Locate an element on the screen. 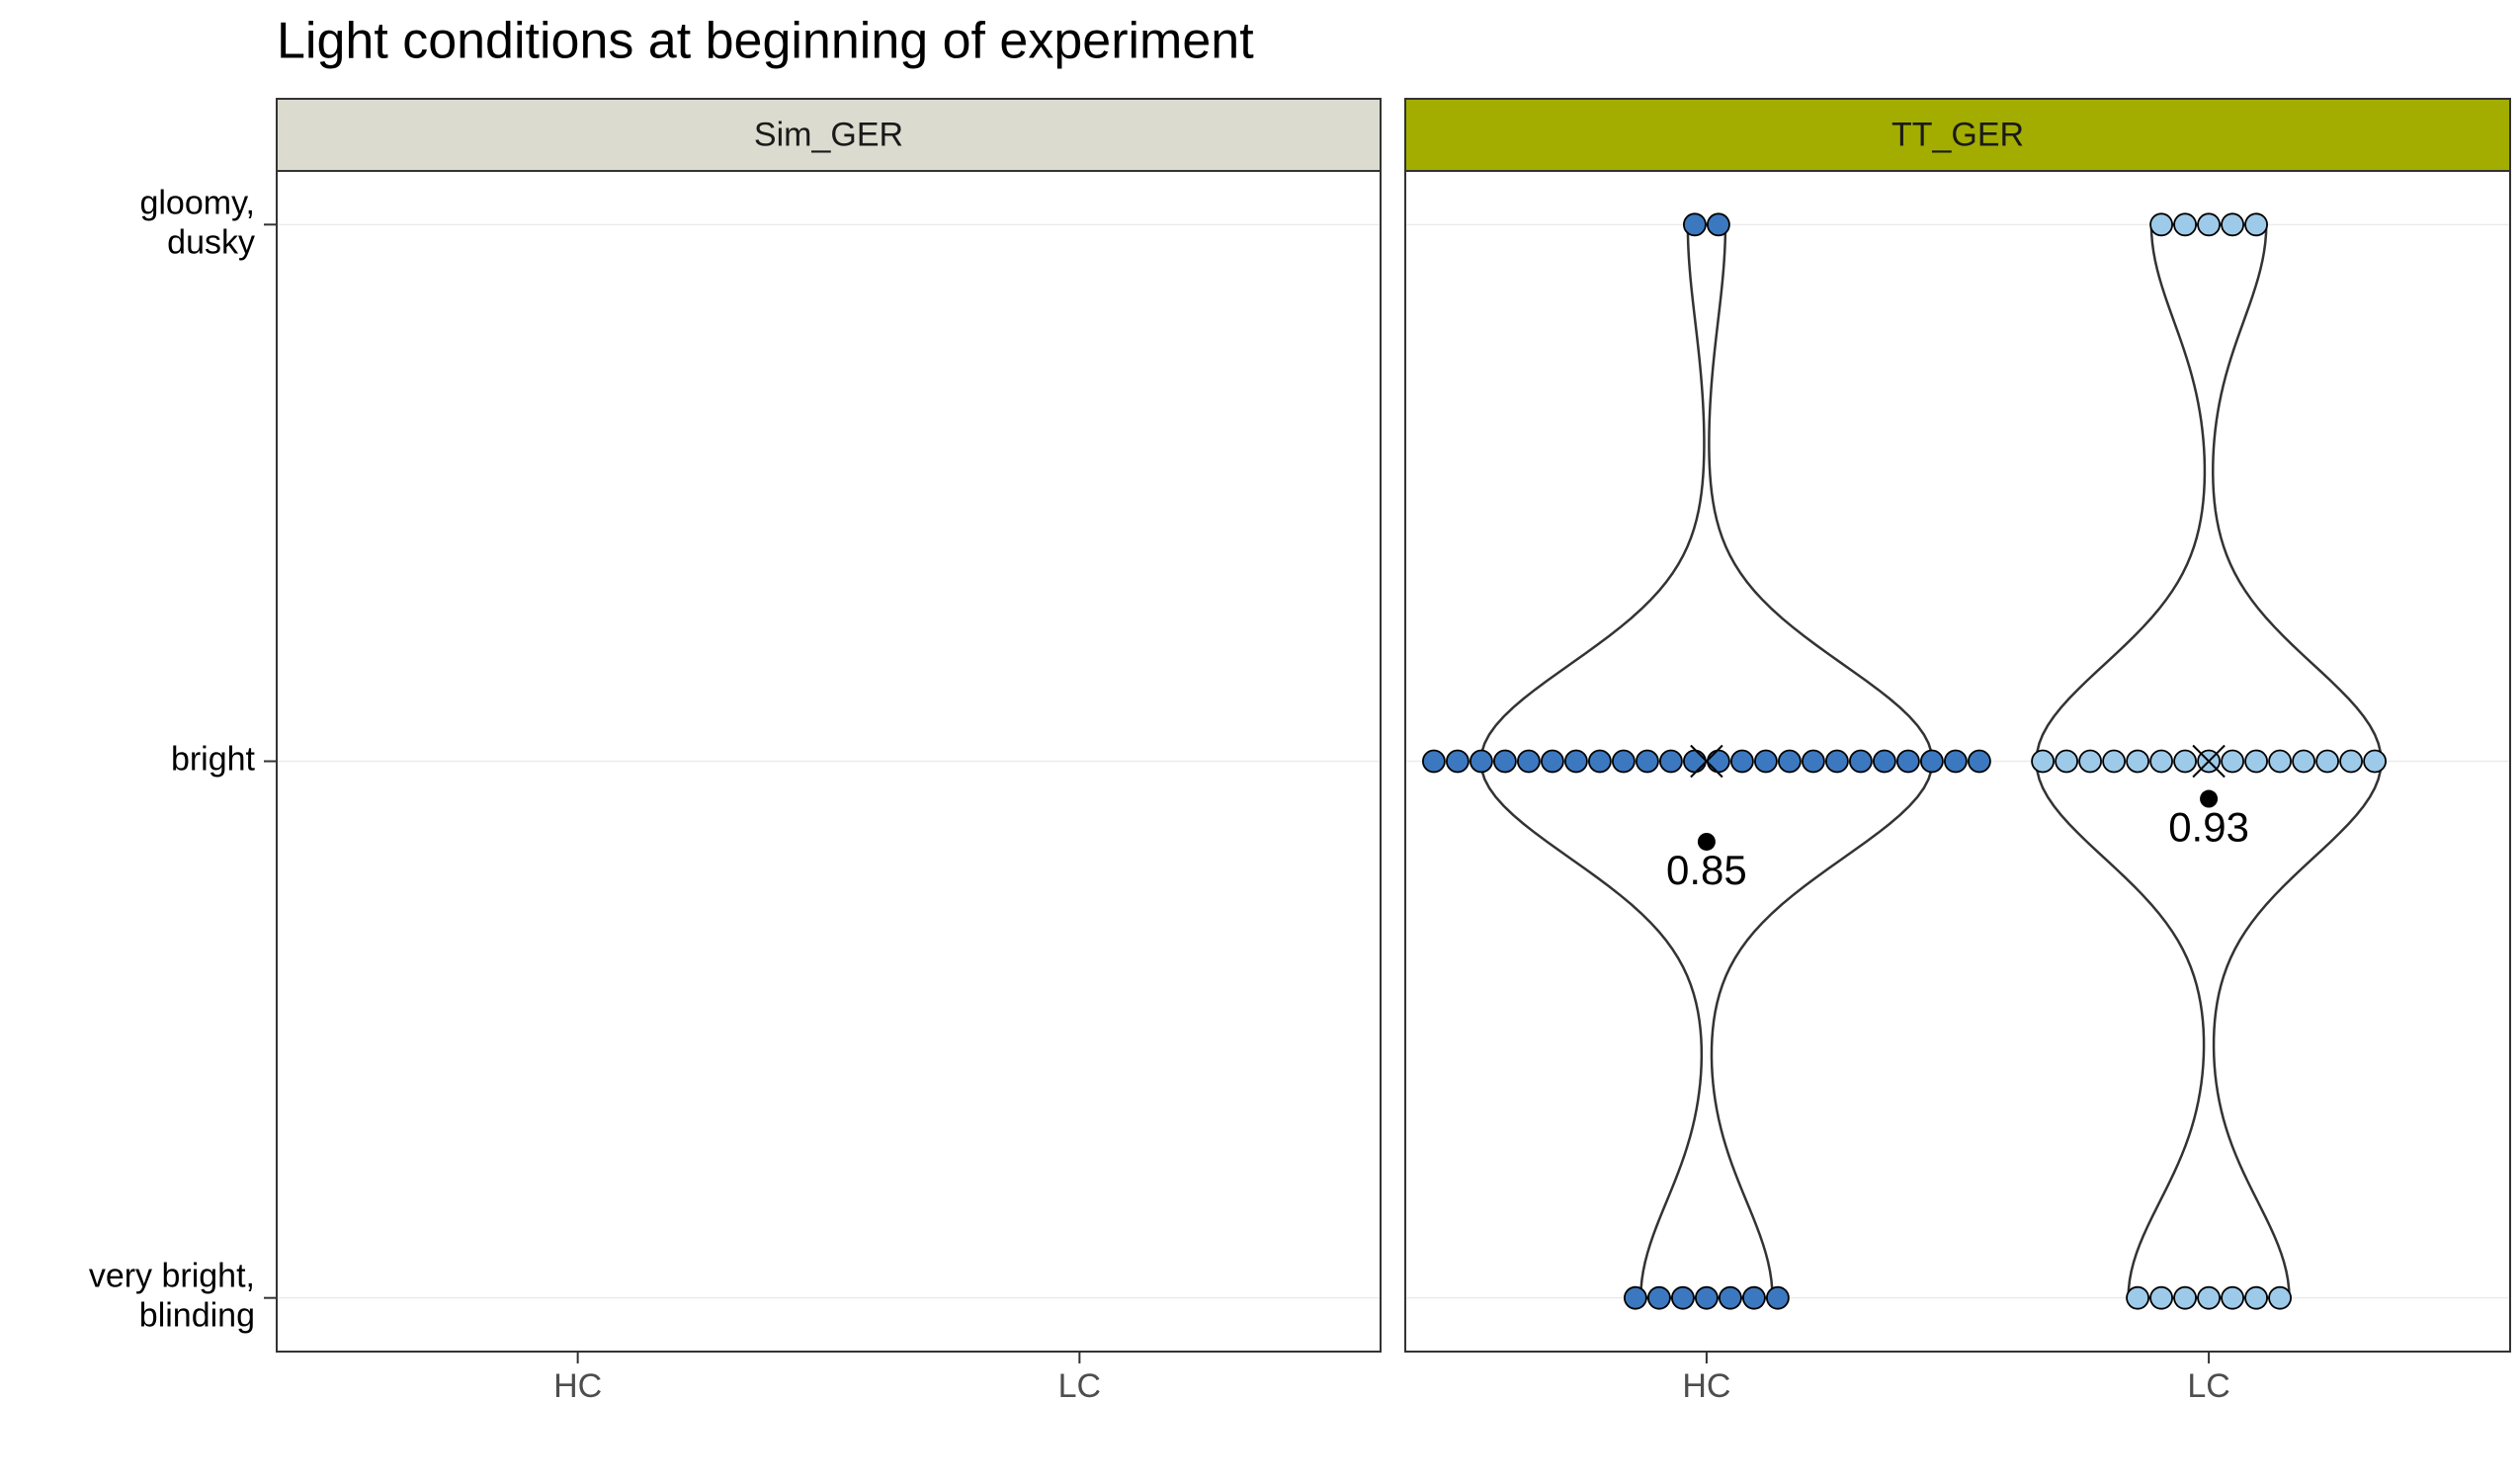  strip-label: Sim_GER is located at coordinates (828, 134).